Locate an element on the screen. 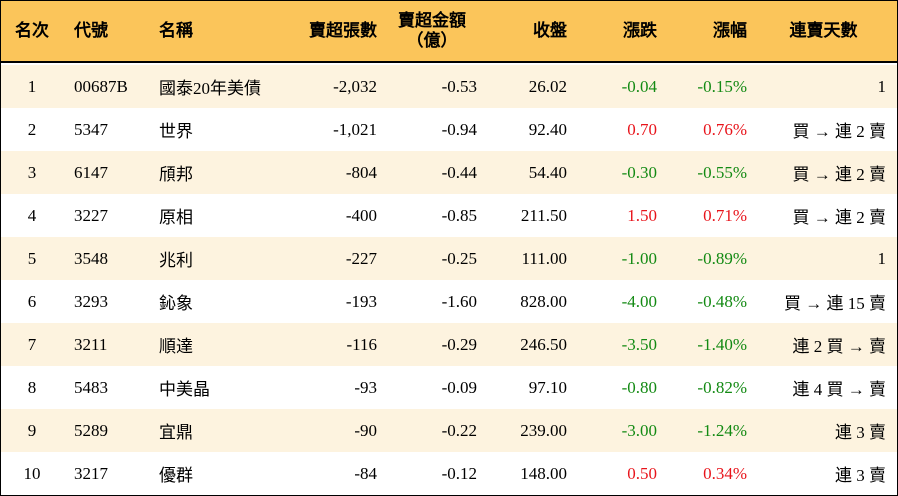 Image resolution: width=898 pixels, height=496 pixels. table-row: 9 5289 宜鼎 -90 -0.22 239.00 -3.00 -1.24% 連 3 賣 is located at coordinates (449, 430).